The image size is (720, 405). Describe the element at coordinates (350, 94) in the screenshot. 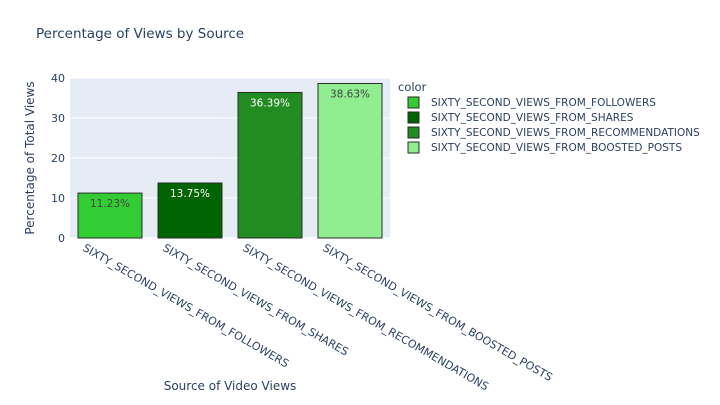

I see `bar-value-label: 38.63%` at that location.